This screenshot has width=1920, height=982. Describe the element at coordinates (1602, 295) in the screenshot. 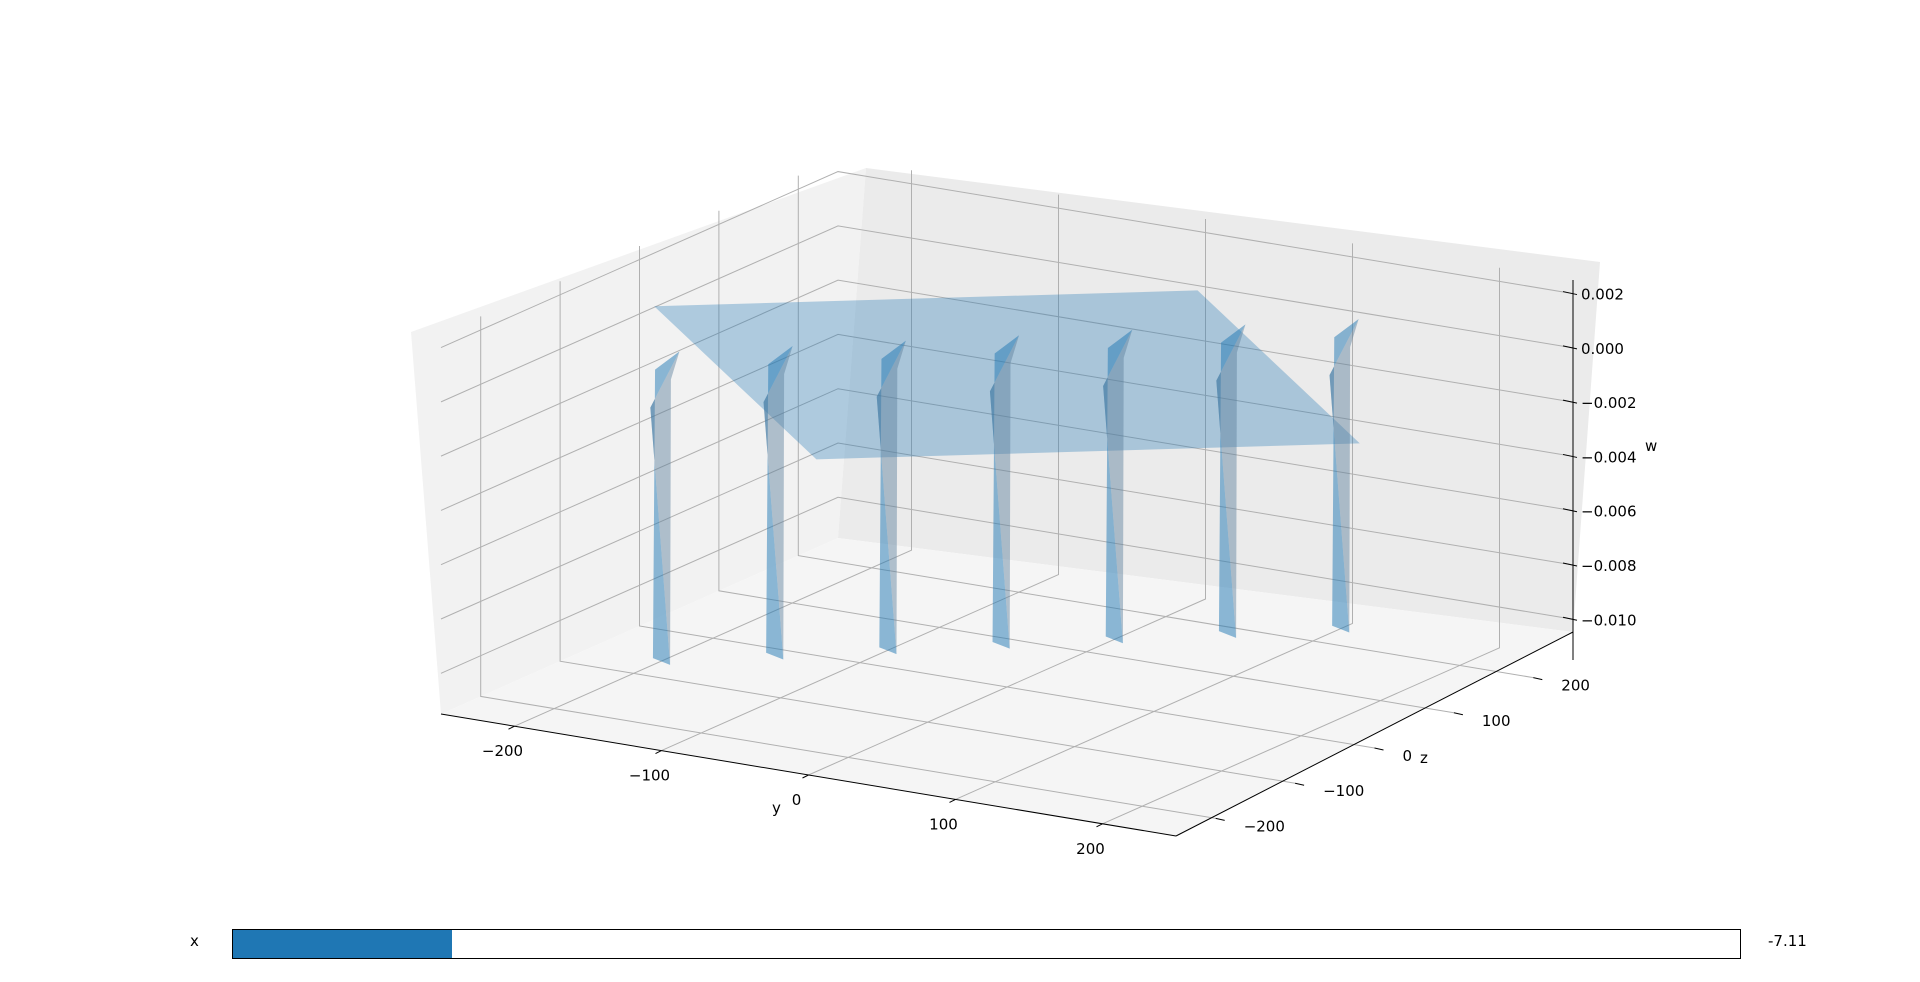

I see `w-tick-label: 0.002` at that location.